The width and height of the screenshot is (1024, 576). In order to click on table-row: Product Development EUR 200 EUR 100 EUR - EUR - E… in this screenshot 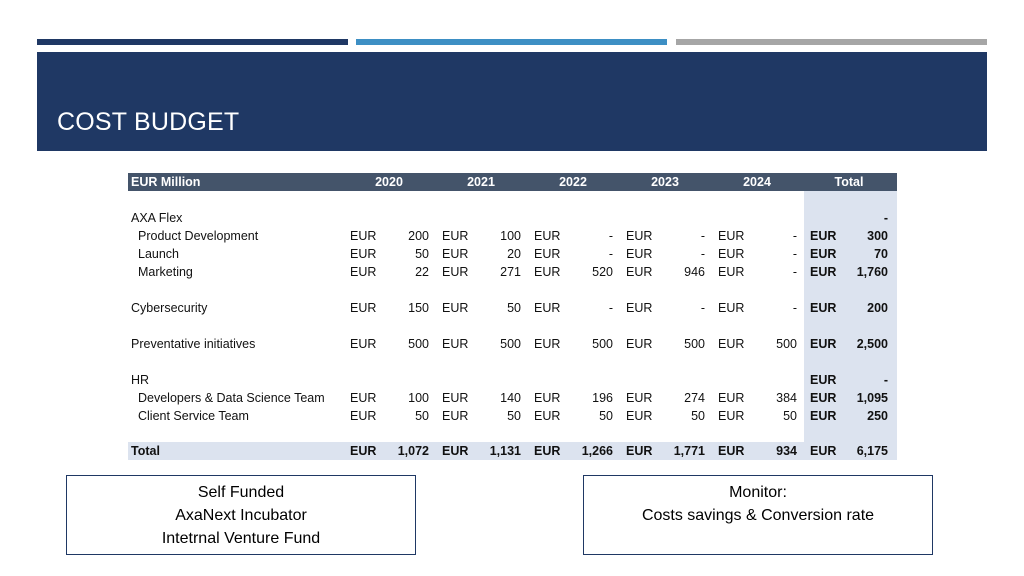, I will do `click(512, 236)`.